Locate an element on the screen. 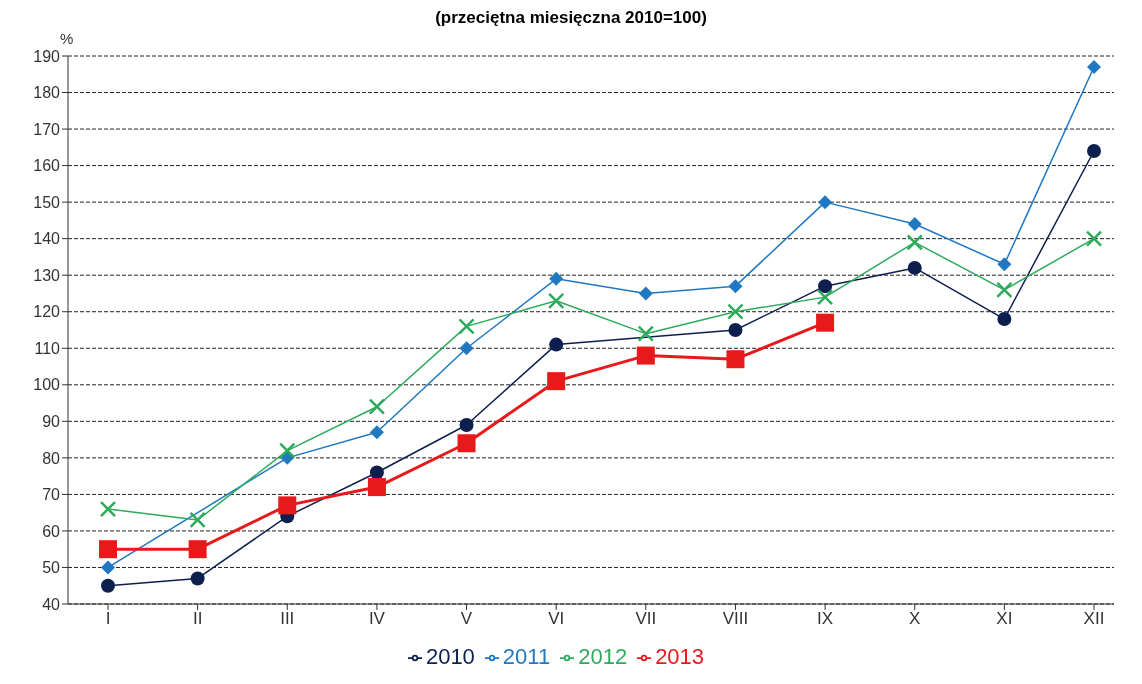 This screenshot has width=1142, height=684. y-tick-label: 60 is located at coordinates (51, 531).